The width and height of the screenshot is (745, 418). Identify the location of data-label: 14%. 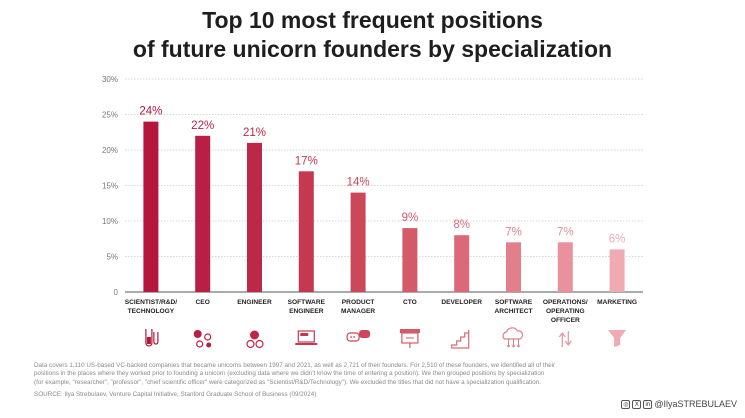
(358, 183).